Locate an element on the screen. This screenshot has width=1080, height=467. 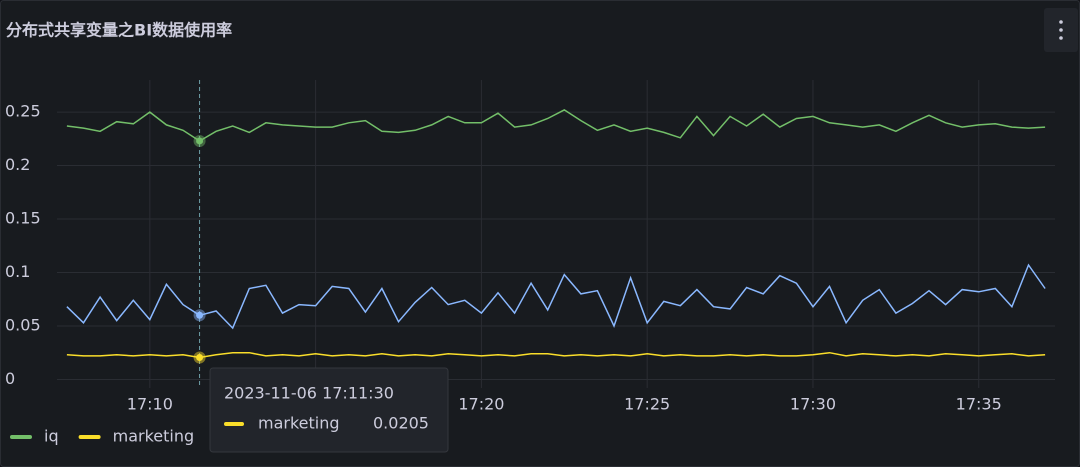
y-tick-label: 0.1 is located at coordinates (17, 271).